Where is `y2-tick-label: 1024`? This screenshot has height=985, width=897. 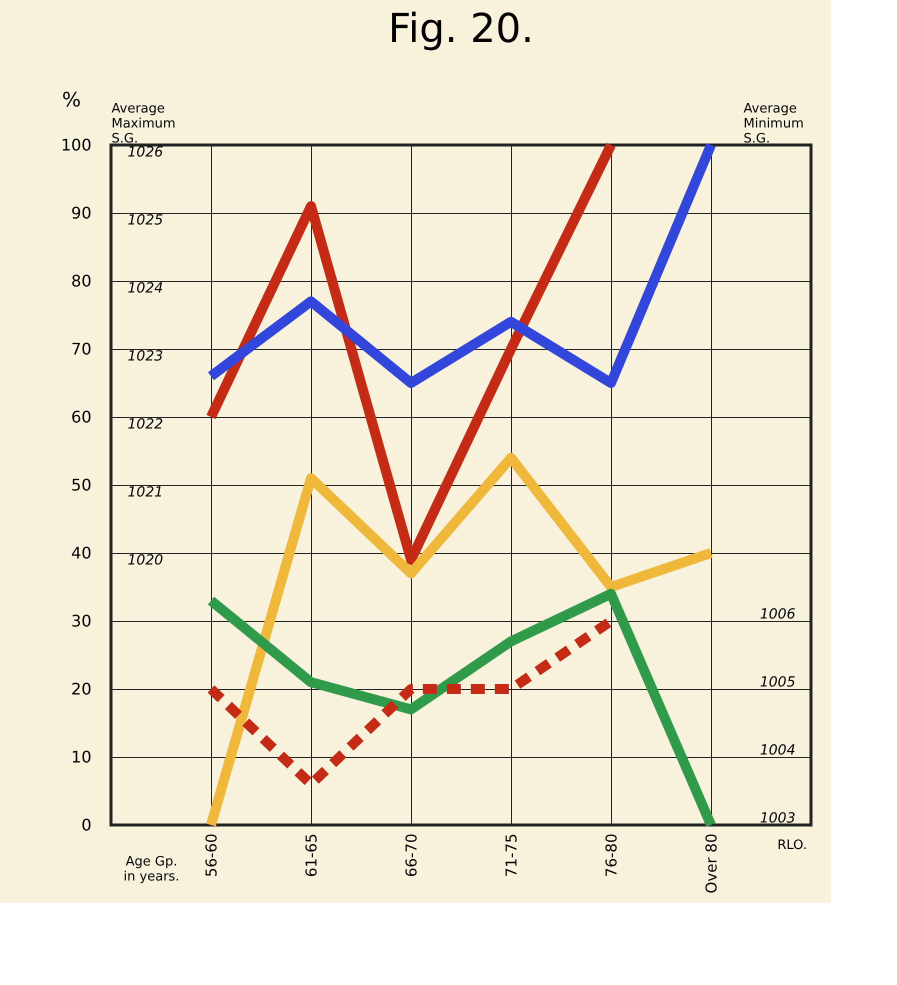
y2-tick-label: 1024 is located at coordinates (146, 288).